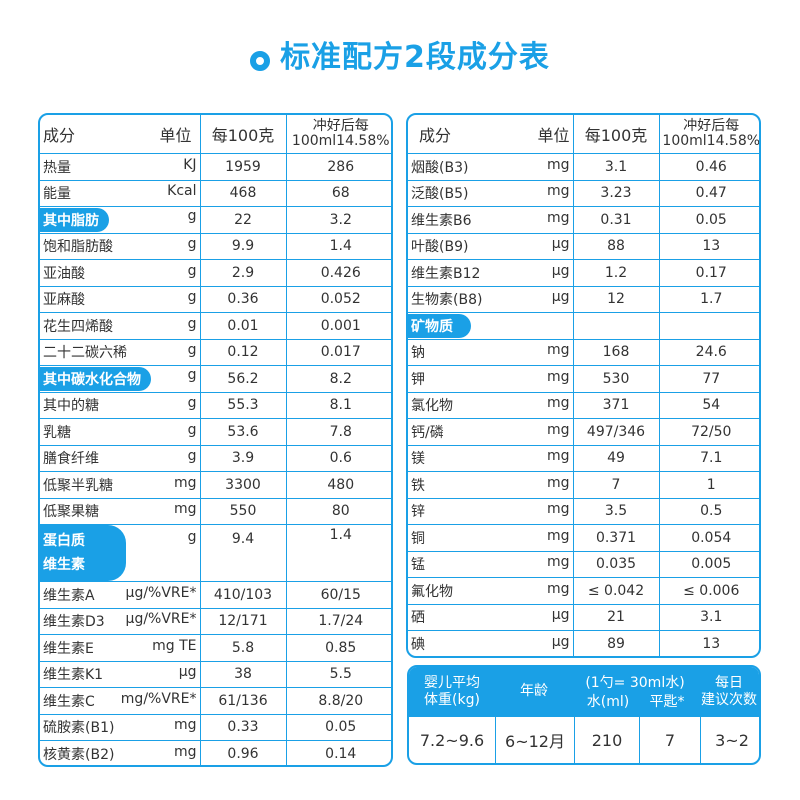  What do you see at coordinates (616, 352) in the screenshot?
I see `per100g-value: 168` at bounding box center [616, 352].